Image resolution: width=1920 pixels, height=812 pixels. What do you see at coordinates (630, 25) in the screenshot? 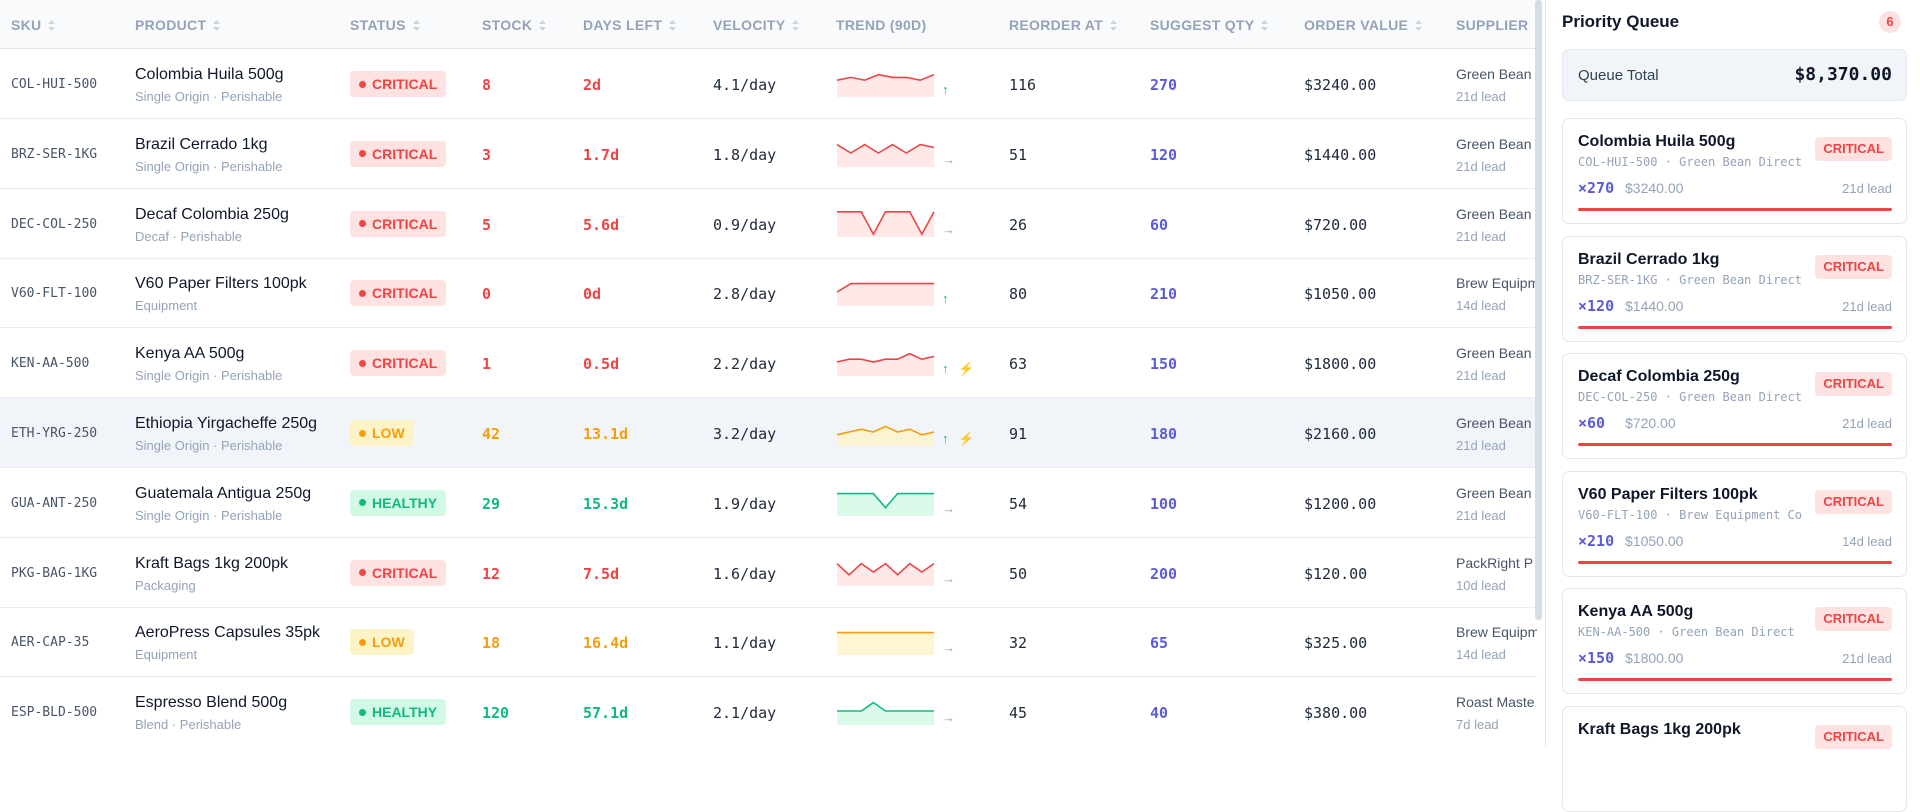
I see `column-header: DAYS LEFT` at bounding box center [630, 25].